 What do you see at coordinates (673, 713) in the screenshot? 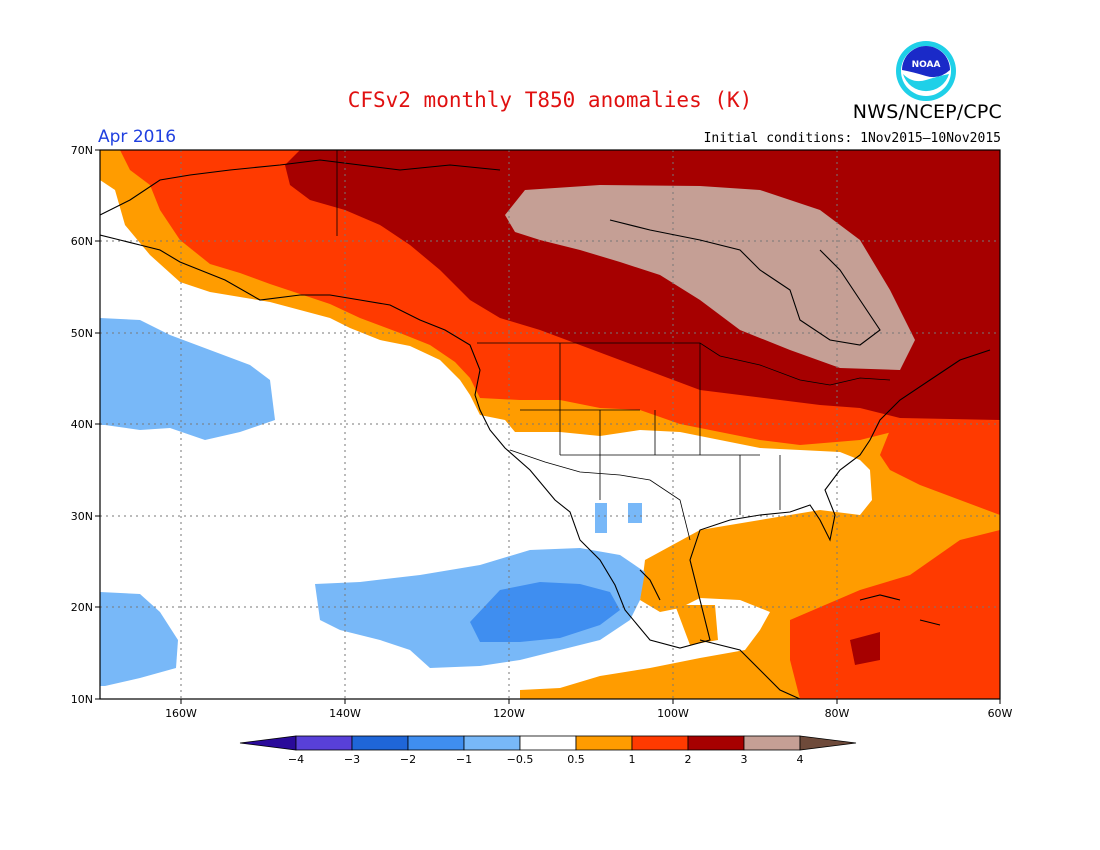
I see `lon-tick-label: 100W` at bounding box center [673, 713].